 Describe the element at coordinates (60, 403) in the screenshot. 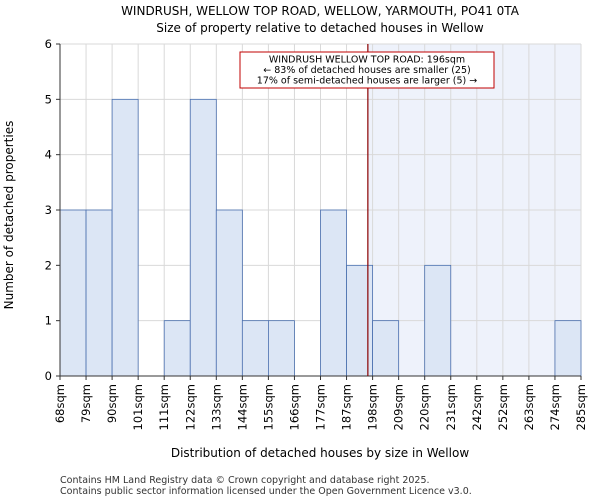

I see `x-tick-label: 68sqm` at that location.